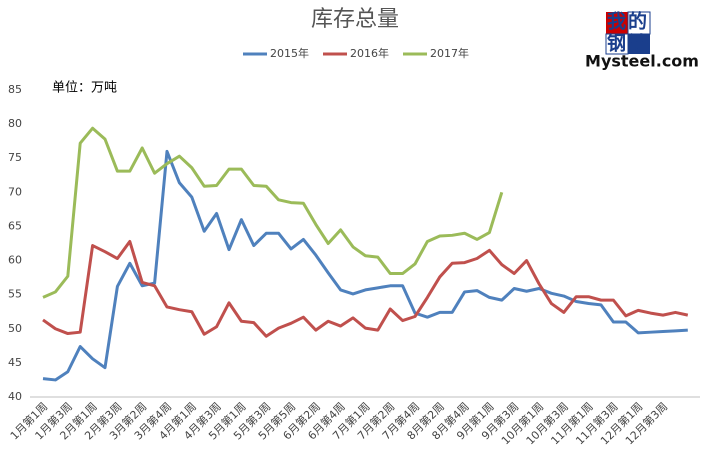 The height and width of the screenshot is (455, 710). What do you see at coordinates (642, 61) in the screenshot?
I see `logo-en: Mysteel.com` at bounding box center [642, 61].